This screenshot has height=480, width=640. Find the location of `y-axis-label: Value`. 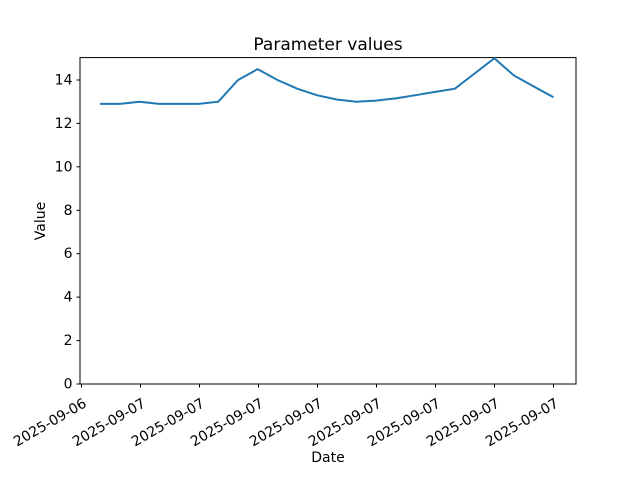

y-axis-label: Value is located at coordinates (41, 221).